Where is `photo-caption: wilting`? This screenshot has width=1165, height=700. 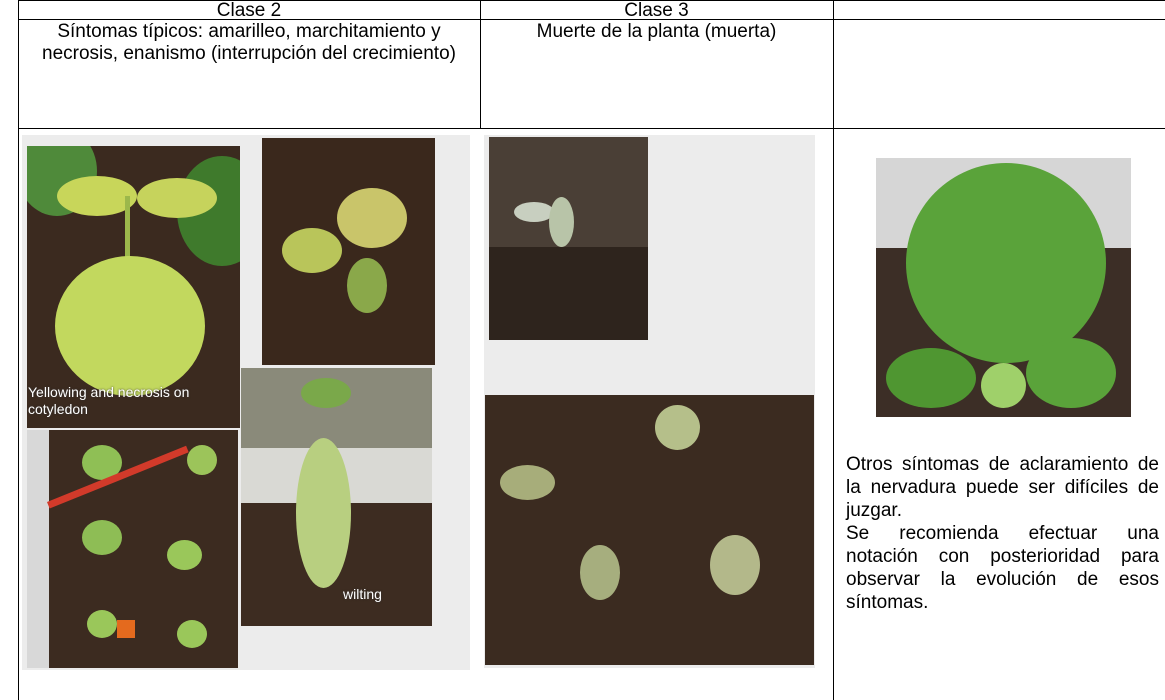
photo-caption: wilting is located at coordinates (362, 594).